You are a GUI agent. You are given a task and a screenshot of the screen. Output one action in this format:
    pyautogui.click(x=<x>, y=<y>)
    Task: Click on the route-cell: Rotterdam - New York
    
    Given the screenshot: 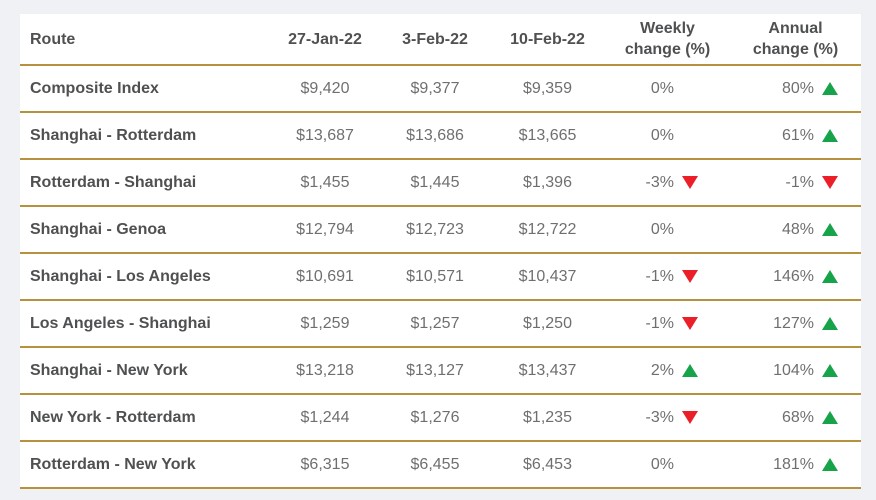 What is the action you would take?
    pyautogui.click(x=113, y=464)
    